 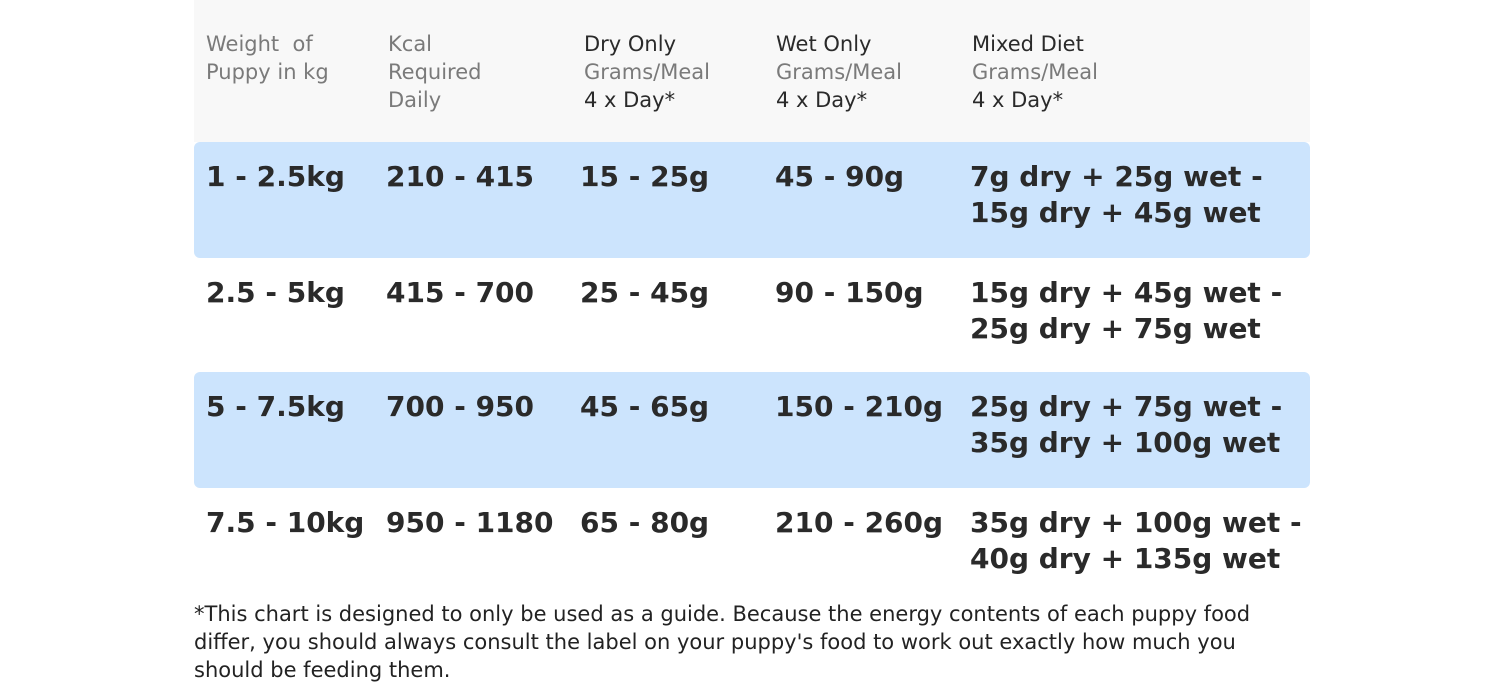 I want to click on table-cell: 25 - 45g, so click(x=645, y=292).